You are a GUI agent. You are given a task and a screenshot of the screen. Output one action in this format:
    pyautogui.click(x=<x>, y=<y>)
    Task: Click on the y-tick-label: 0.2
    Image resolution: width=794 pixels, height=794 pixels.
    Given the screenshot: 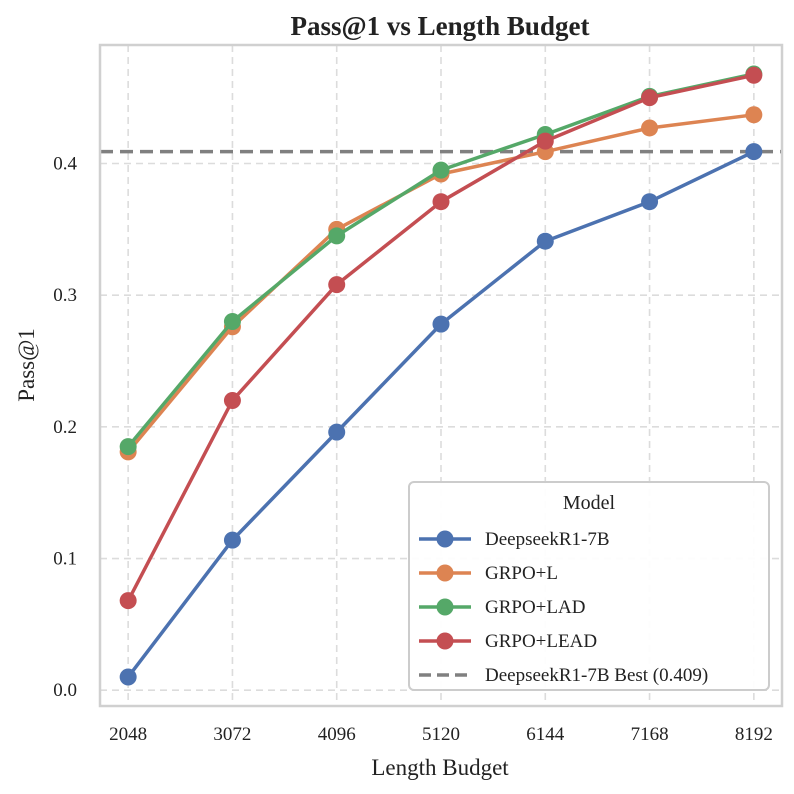 What is the action you would take?
    pyautogui.click(x=65, y=427)
    